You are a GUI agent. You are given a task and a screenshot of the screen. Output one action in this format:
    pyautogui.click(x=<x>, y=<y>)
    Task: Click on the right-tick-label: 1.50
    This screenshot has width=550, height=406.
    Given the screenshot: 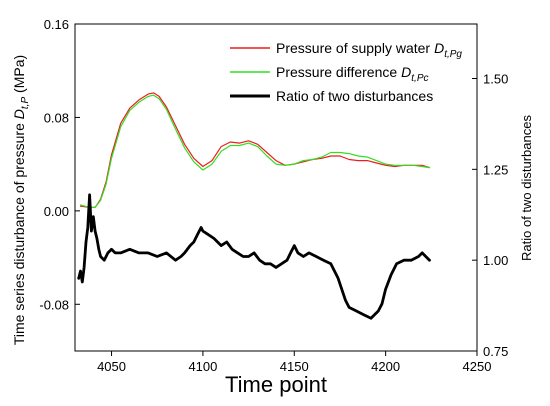 What is the action you would take?
    pyautogui.click(x=495, y=79)
    